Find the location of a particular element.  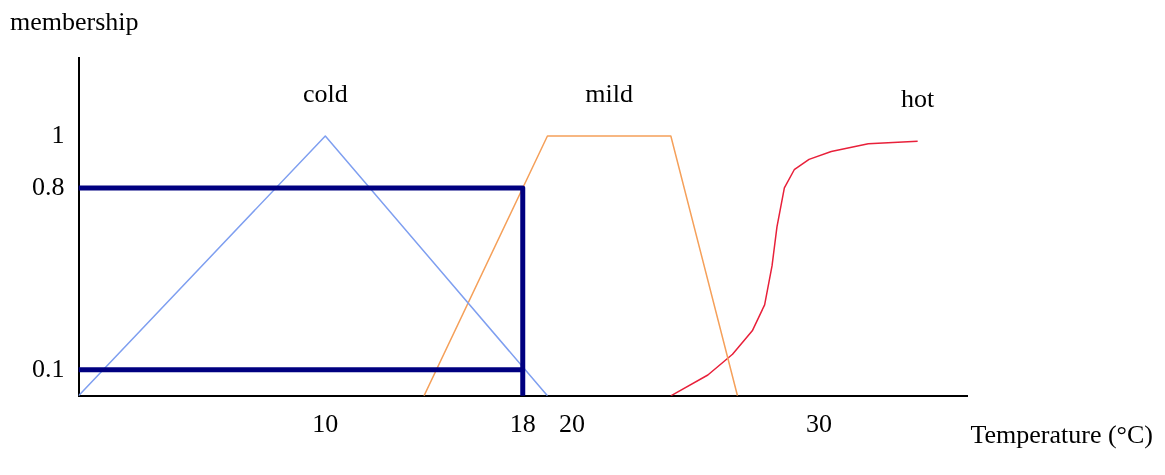

y-axis-title: membership is located at coordinates (74, 21).